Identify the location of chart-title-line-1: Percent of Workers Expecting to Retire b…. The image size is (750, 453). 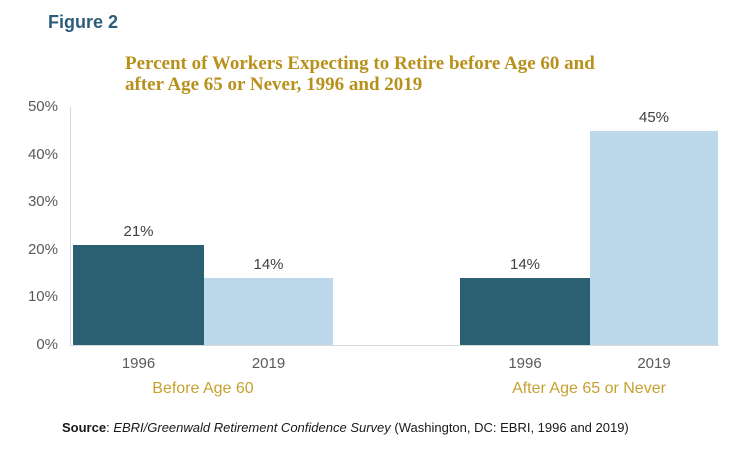
(360, 63).